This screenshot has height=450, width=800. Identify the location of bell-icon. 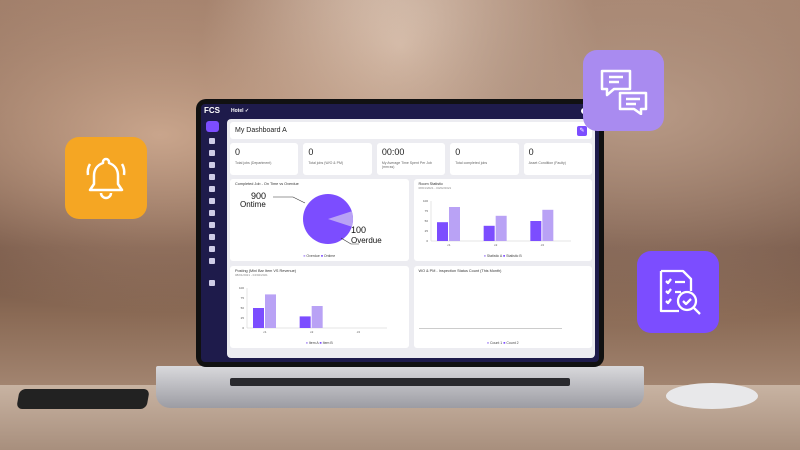
(106, 178).